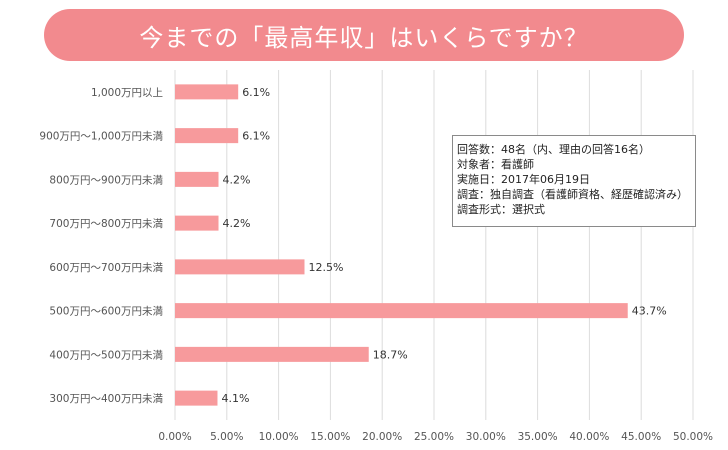 Image resolution: width=728 pixels, height=450 pixels. I want to click on category-label: 500万円～600万円未満, so click(106, 312).